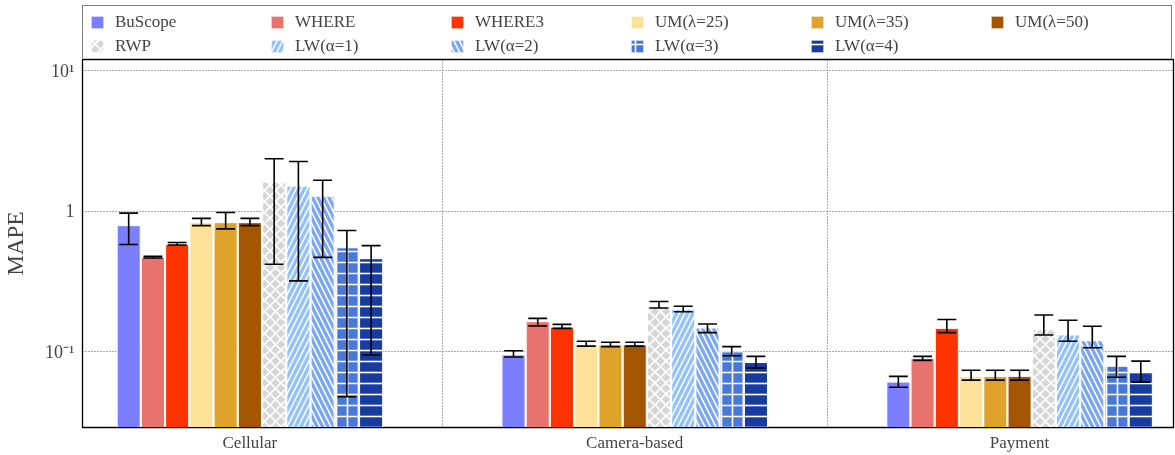  Describe the element at coordinates (692, 22) in the screenshot. I see `legend-label: UM(λ=25)` at that location.